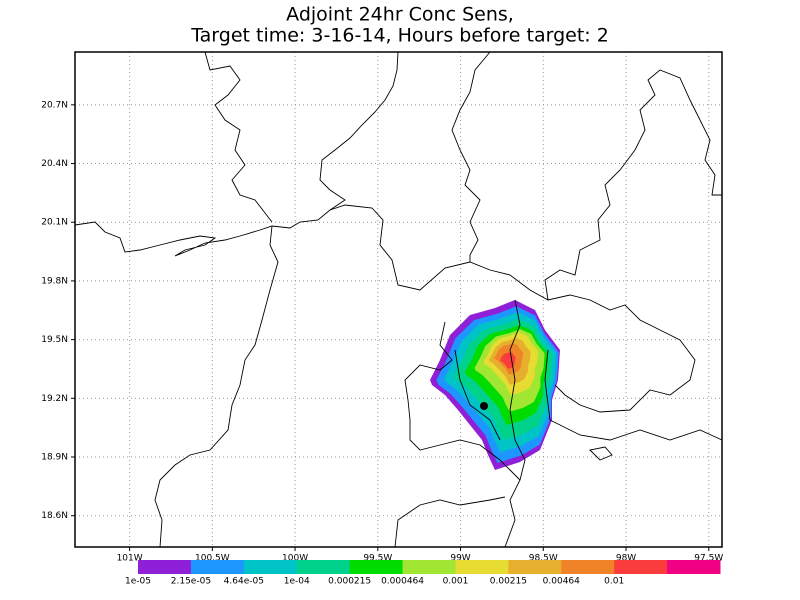  What do you see at coordinates (561, 582) in the screenshot?
I see `colorbar-label: 0.00464` at bounding box center [561, 582].